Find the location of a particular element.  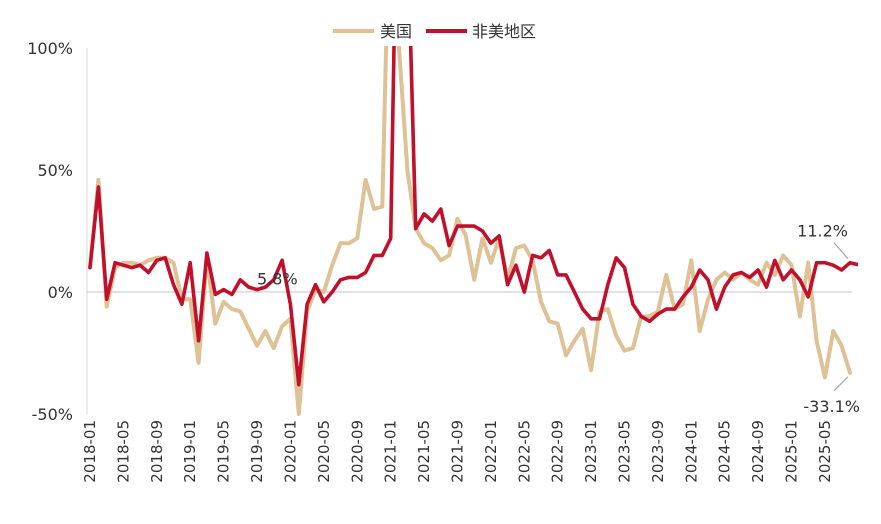

legend-label-us: 美国 is located at coordinates (396, 31).